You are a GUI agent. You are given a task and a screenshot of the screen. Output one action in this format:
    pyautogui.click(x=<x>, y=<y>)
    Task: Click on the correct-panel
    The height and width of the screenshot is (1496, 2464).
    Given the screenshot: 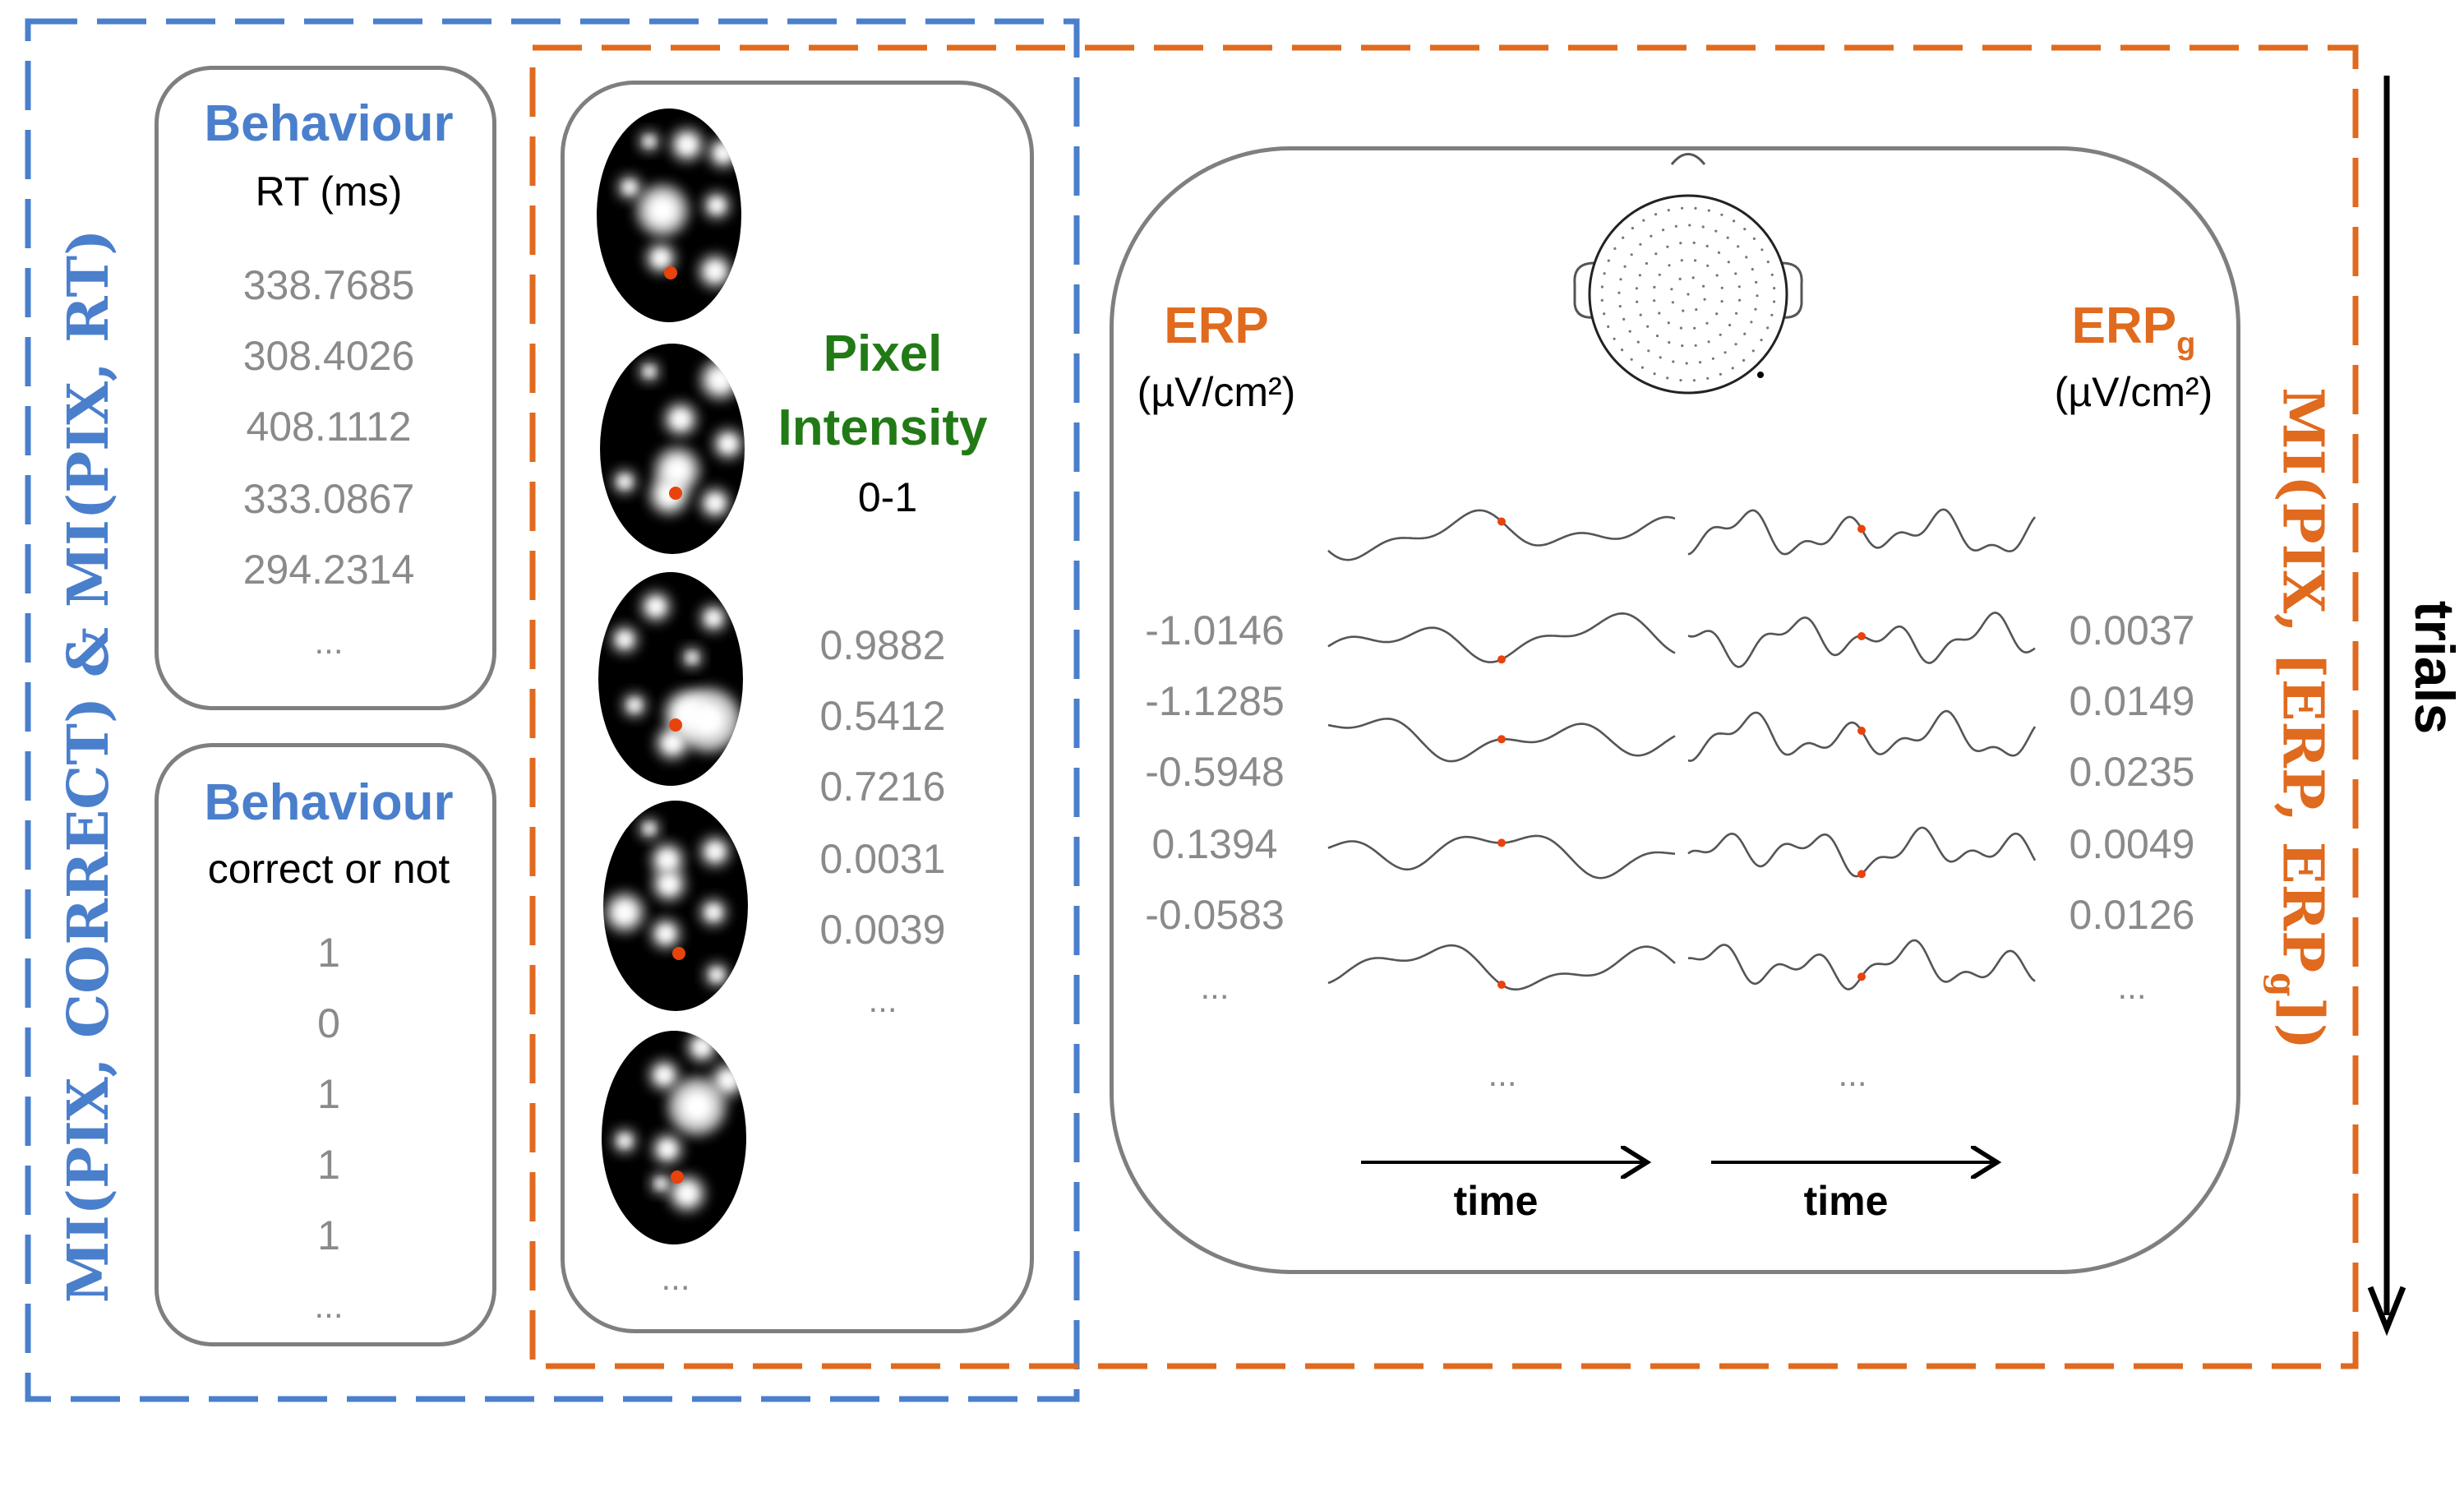 What is the action you would take?
    pyautogui.click(x=325, y=1044)
    